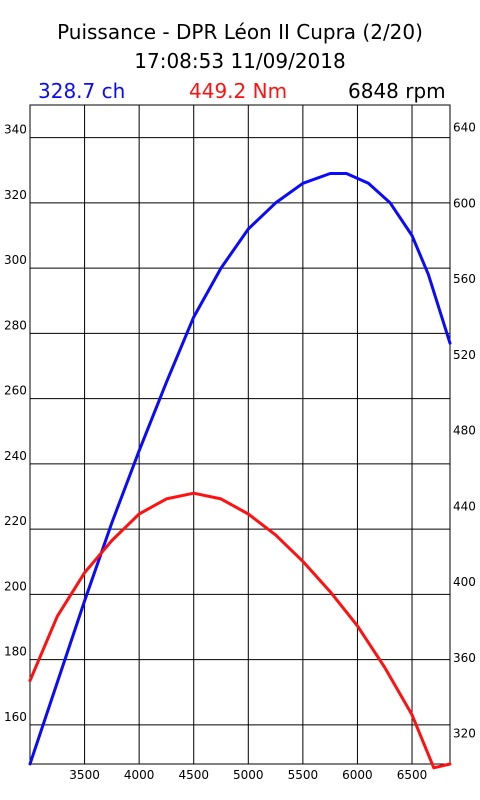 This screenshot has width=480, height=800. Describe the element at coordinates (464, 658) in the screenshot. I see `y-right-tick-label: 360` at that location.